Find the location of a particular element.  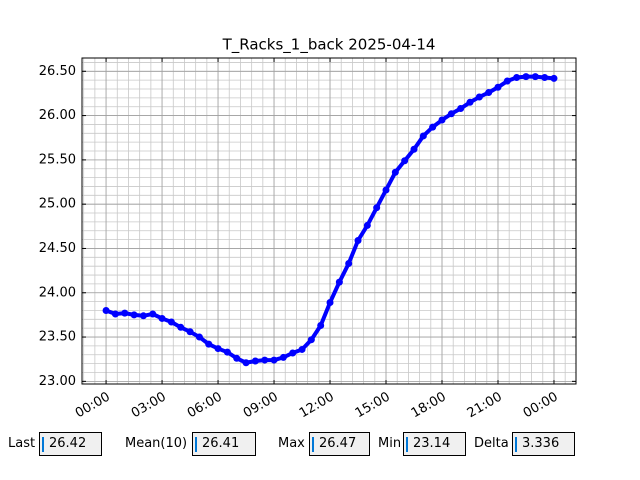

x-tick-label: 21:00 is located at coordinates (485, 406).